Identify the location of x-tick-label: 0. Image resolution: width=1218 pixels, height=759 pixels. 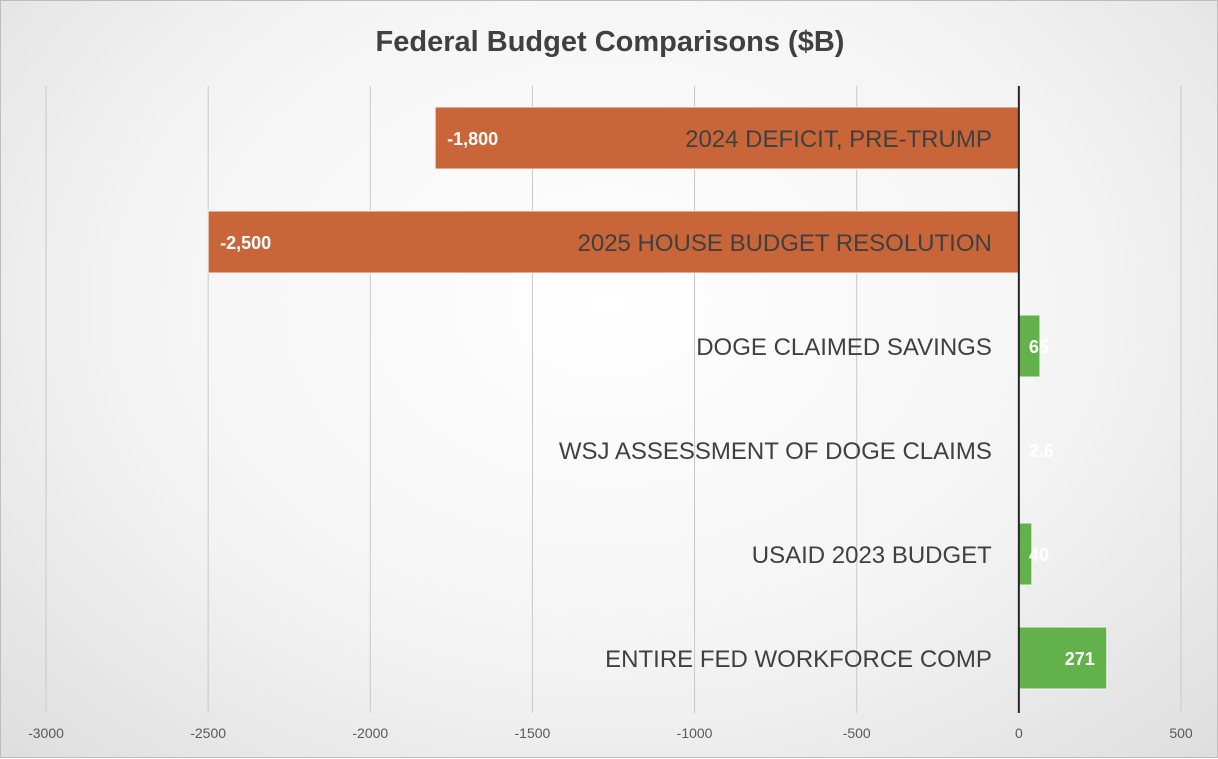
(1019, 733).